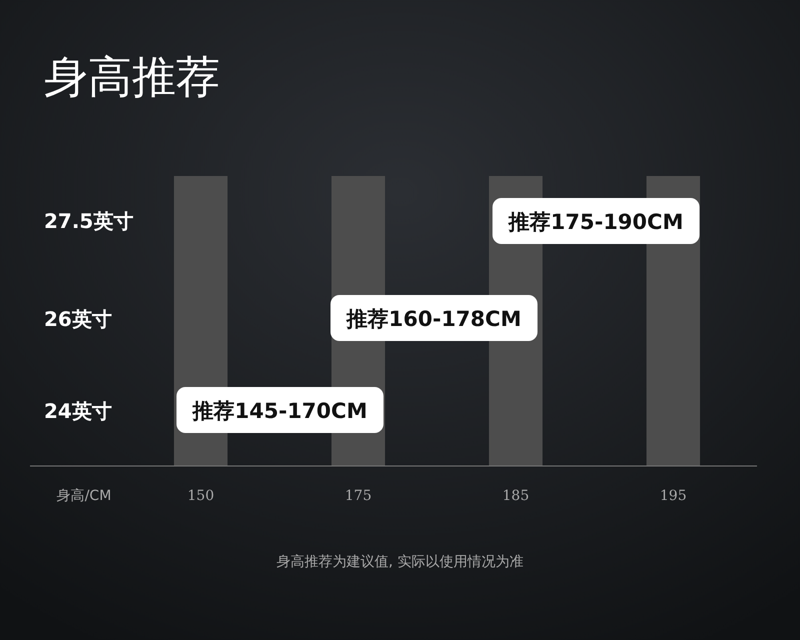 This screenshot has width=800, height=640. What do you see at coordinates (596, 222) in the screenshot?
I see `annotation: 推荐175-190CM` at bounding box center [596, 222].